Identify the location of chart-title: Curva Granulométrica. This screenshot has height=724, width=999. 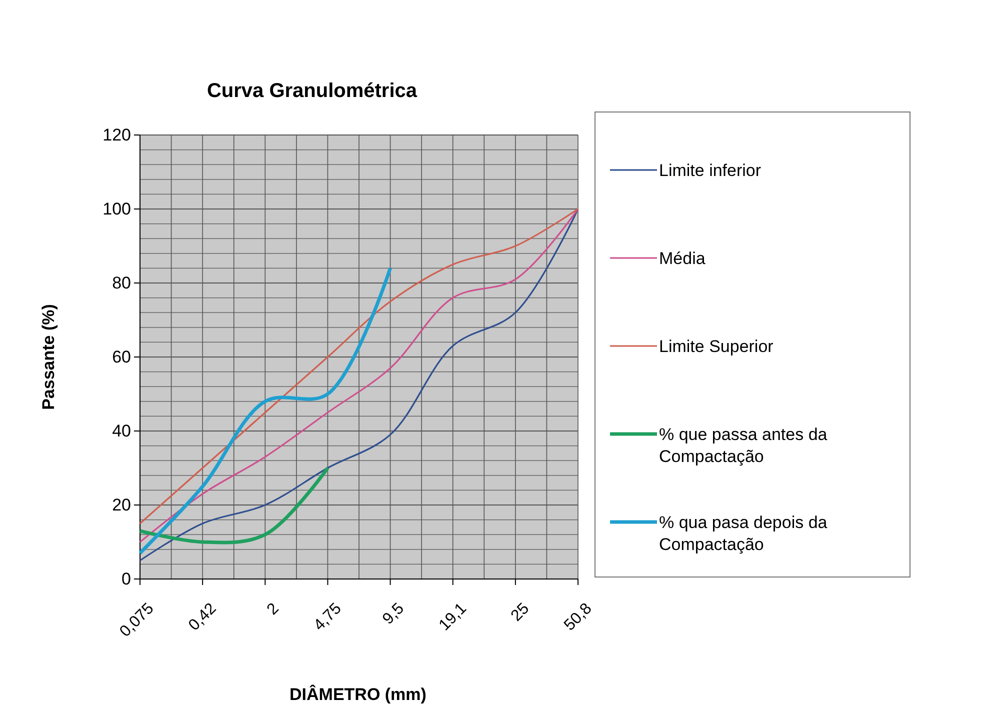
(312, 91).